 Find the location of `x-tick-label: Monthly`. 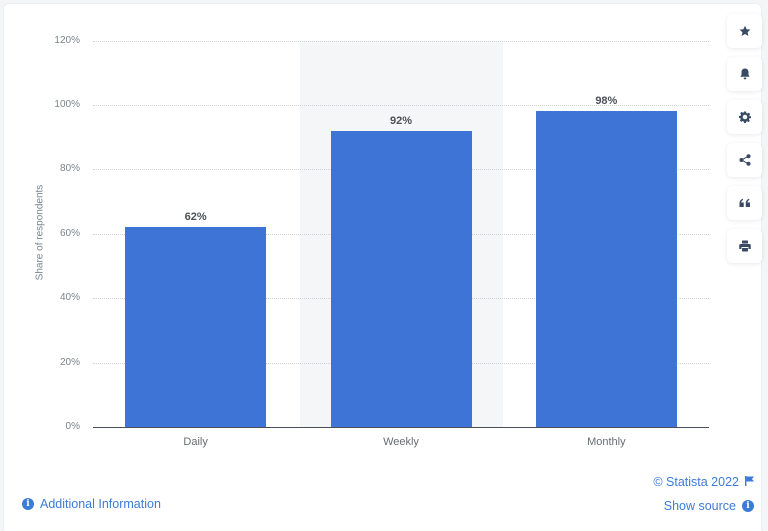

x-tick-label: Monthly is located at coordinates (606, 442).